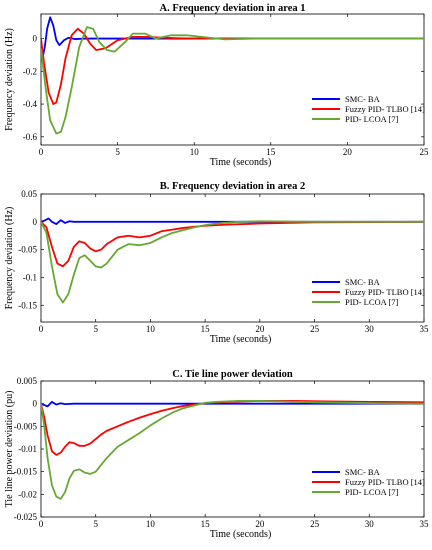 This screenshot has width=432, height=550. I want to click on y-tick-label: -0.6, so click(30, 137).